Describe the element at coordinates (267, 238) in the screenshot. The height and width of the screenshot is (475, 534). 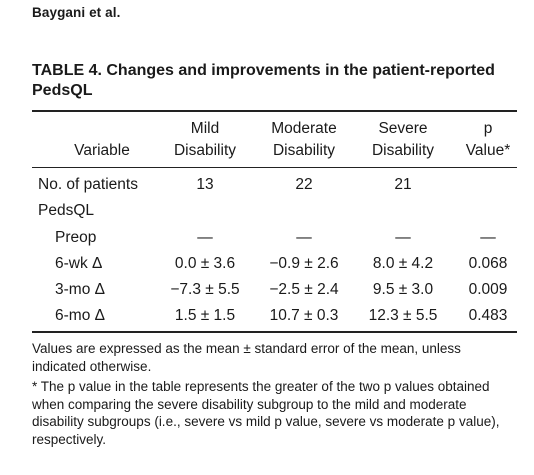
I see `table-row: Preop — — — —` at that location.